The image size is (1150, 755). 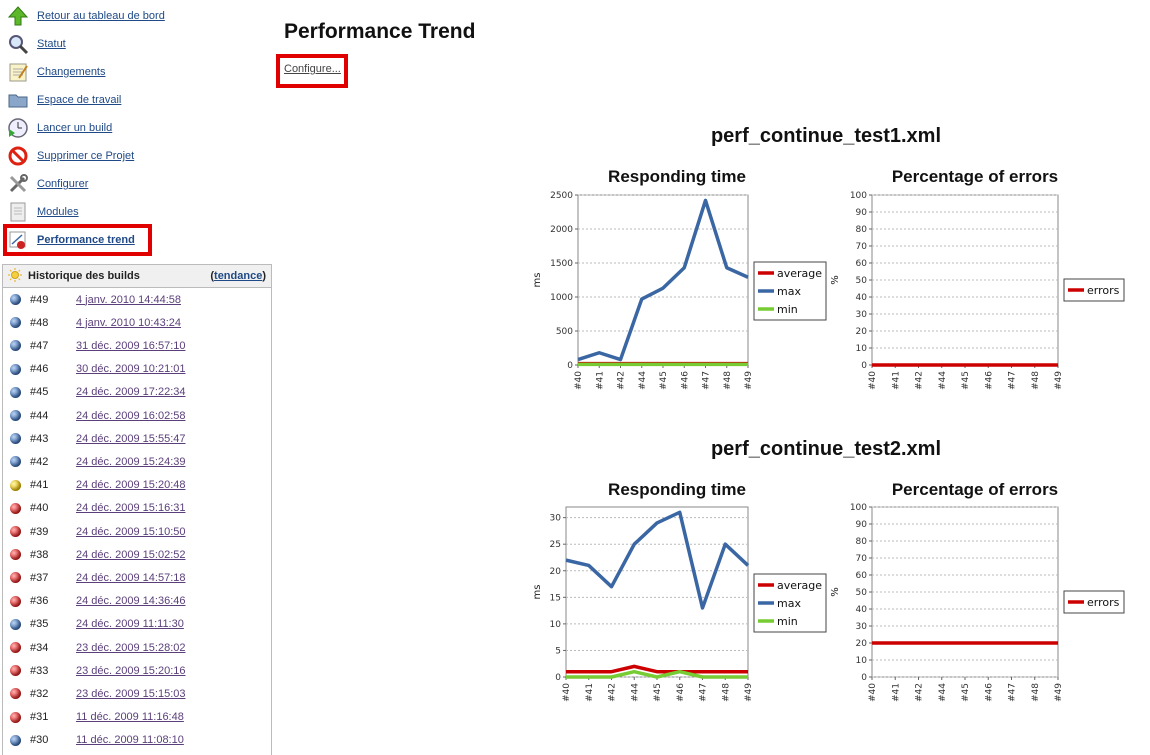 I want to click on y-tick-label: 1000, so click(x=561, y=298).